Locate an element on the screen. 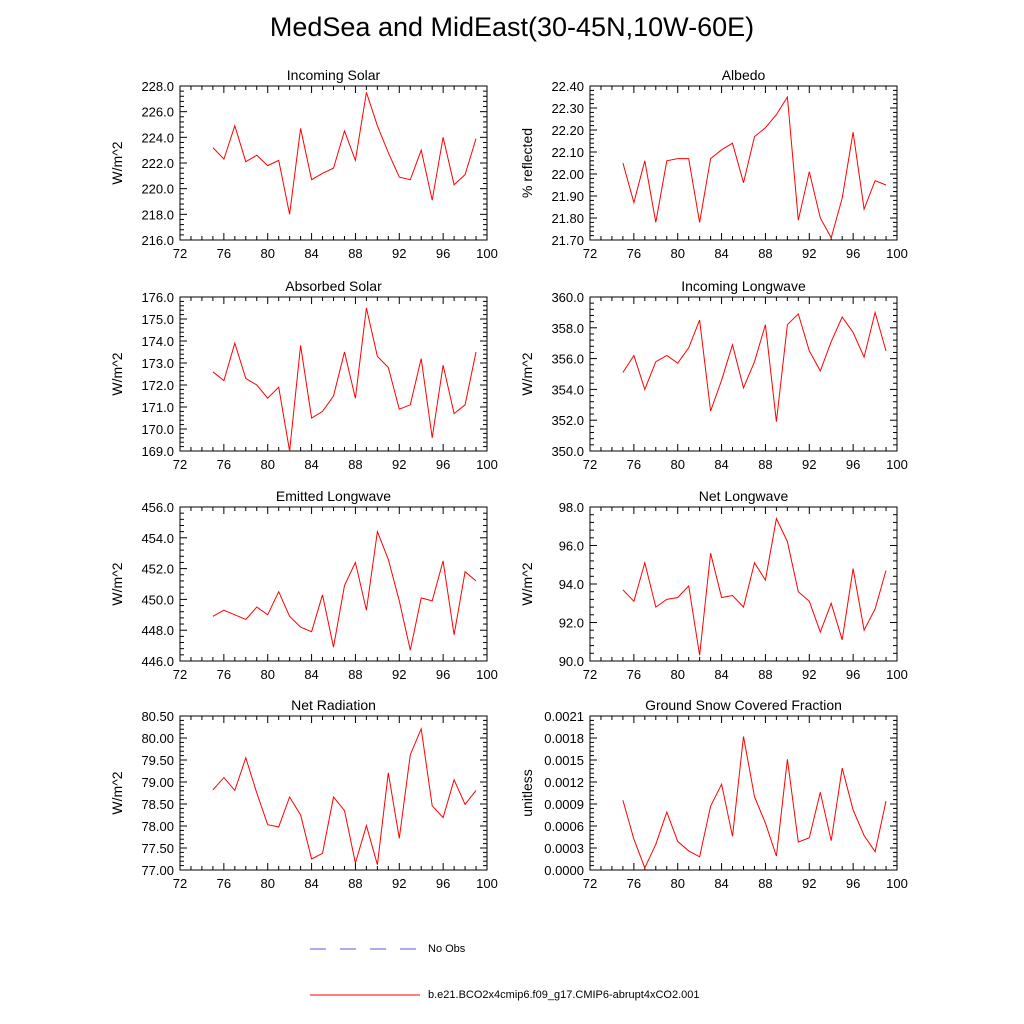 This screenshot has width=1024, height=1024. legend-model-line is located at coordinates (365, 995).